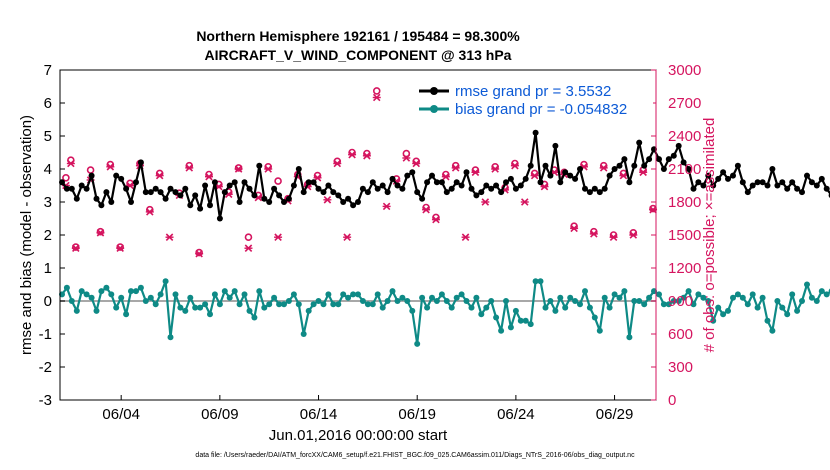 The height and width of the screenshot is (470, 830). What do you see at coordinates (684, 70) in the screenshot?
I see `y2-tick-label: 3000` at bounding box center [684, 70].